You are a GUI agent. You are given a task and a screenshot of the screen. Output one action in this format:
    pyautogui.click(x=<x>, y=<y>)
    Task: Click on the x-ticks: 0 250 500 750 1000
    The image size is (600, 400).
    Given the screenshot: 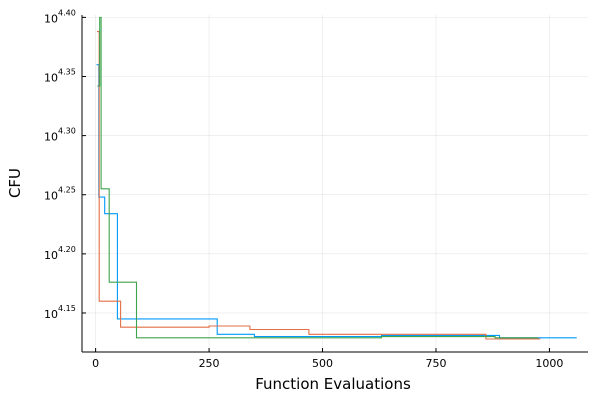 What is the action you would take?
    pyautogui.click(x=327, y=359)
    